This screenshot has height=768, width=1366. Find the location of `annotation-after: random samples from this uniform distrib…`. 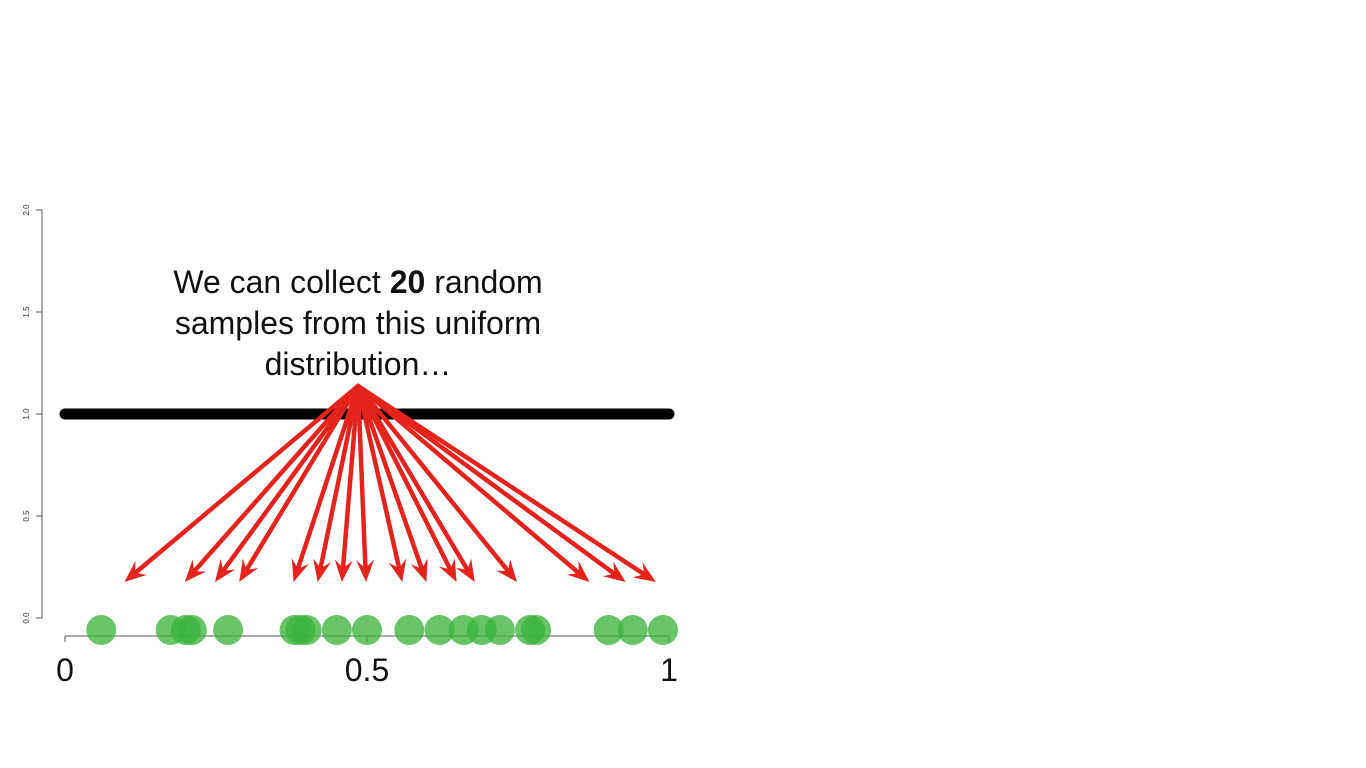

annotation-after: random samples from this uniform distrib… is located at coordinates (358, 323).